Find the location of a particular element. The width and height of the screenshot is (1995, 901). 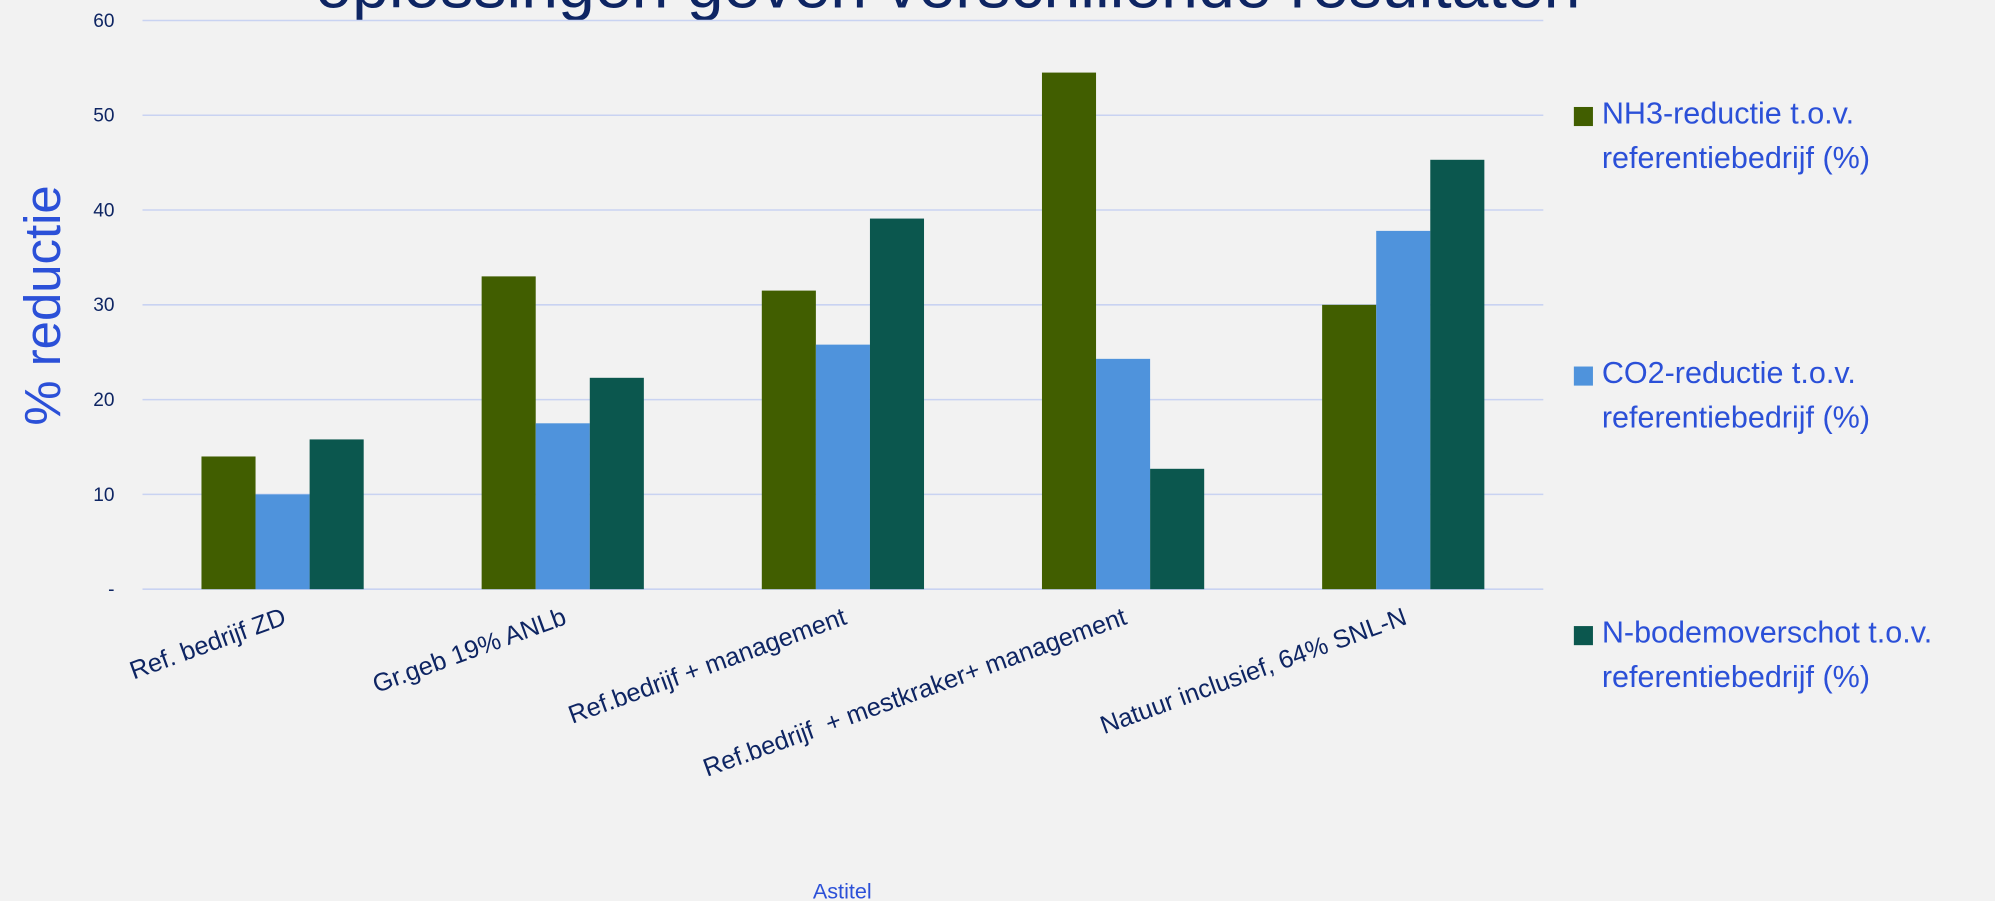

y-tick-label: 30 is located at coordinates (103, 305).